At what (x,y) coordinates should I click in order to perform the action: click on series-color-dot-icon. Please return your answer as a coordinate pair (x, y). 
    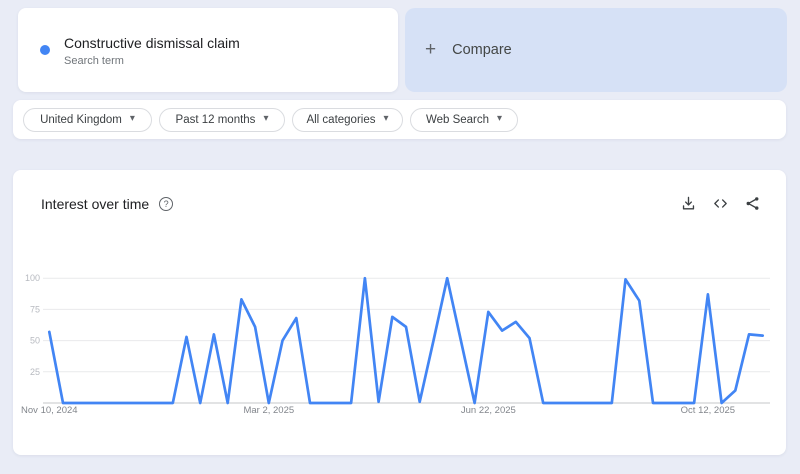
    Looking at the image, I should click on (45, 50).